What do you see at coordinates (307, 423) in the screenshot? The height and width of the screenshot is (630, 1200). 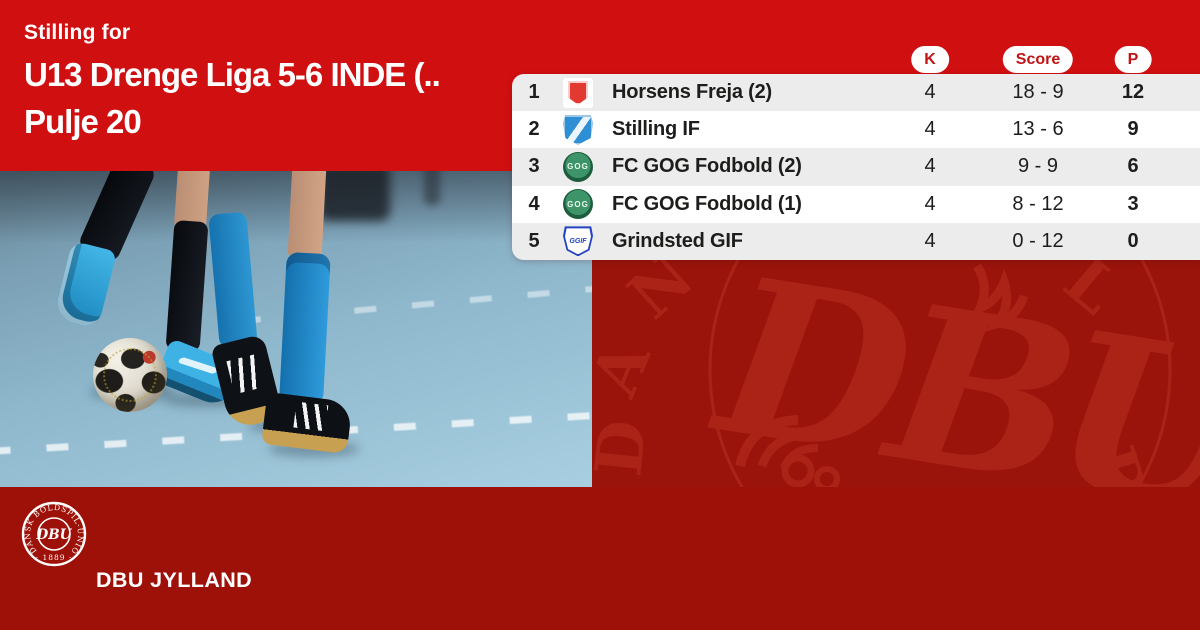 I see `player2-shoe` at bounding box center [307, 423].